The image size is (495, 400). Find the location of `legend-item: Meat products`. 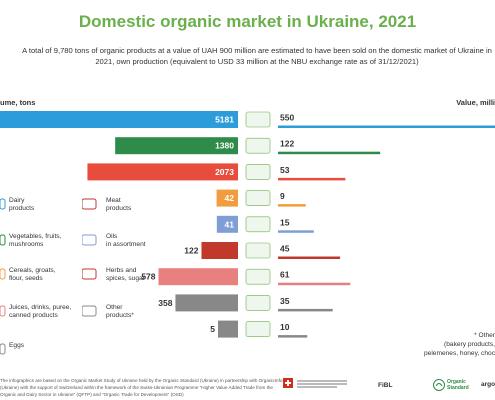

legend-item: Meat products is located at coordinates (106, 205).